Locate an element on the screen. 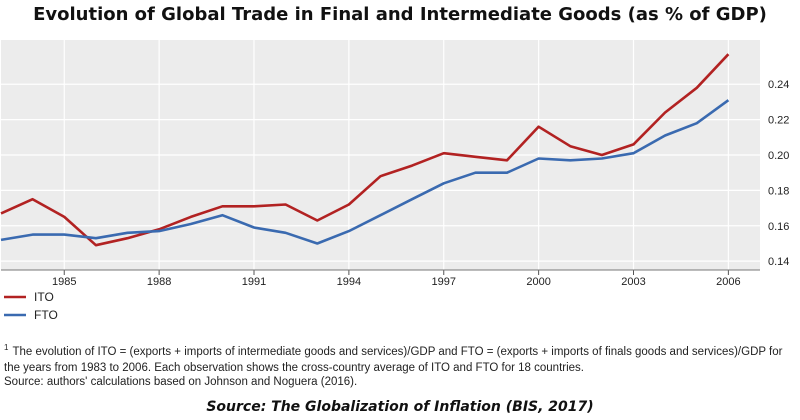 The height and width of the screenshot is (420, 800). x-tick-label: 2003 is located at coordinates (633, 282).